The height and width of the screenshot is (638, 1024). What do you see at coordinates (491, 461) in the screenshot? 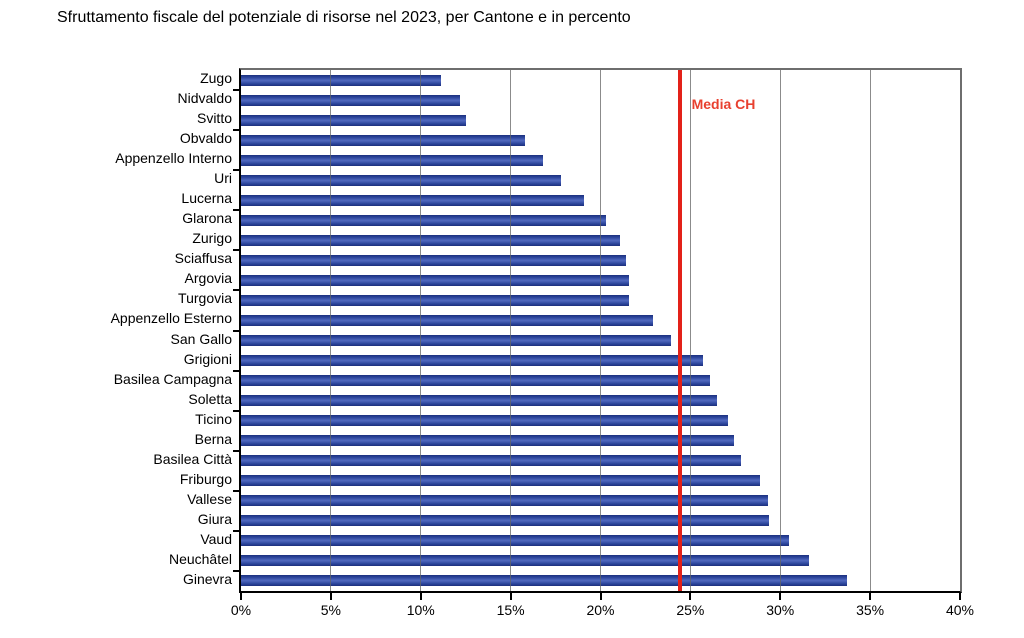
I see `bar-basilea-citt-` at bounding box center [491, 461].